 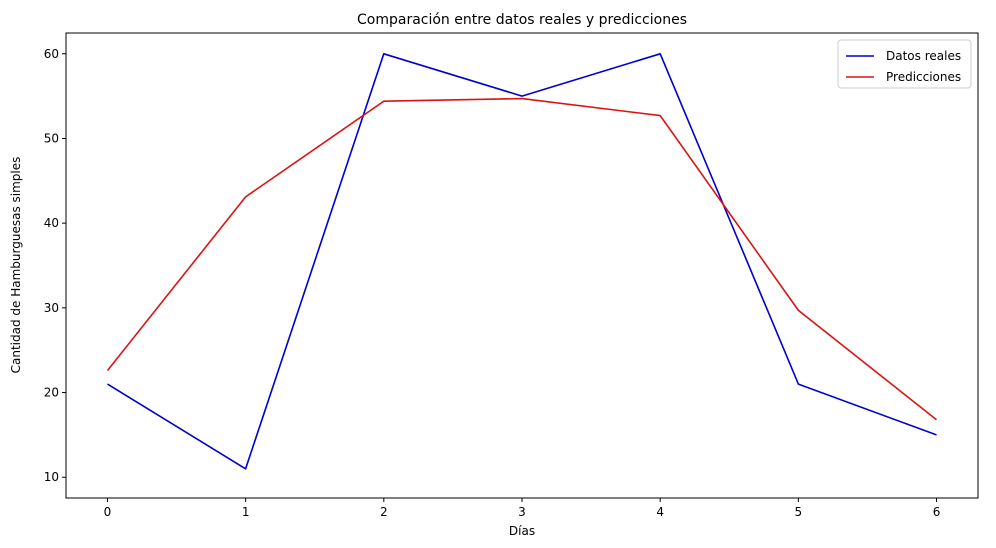 What do you see at coordinates (51, 54) in the screenshot?
I see `y-tick-label: 60` at bounding box center [51, 54].